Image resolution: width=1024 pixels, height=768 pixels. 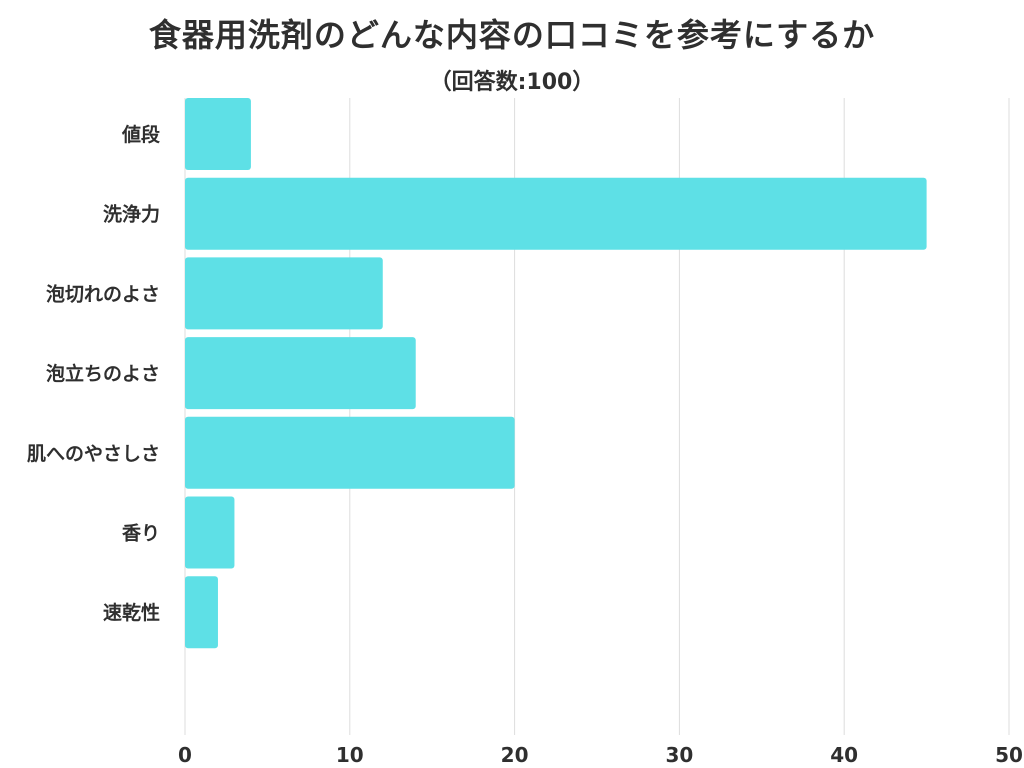 I want to click on category-label: 肌へのやさしさ, so click(x=93, y=454).